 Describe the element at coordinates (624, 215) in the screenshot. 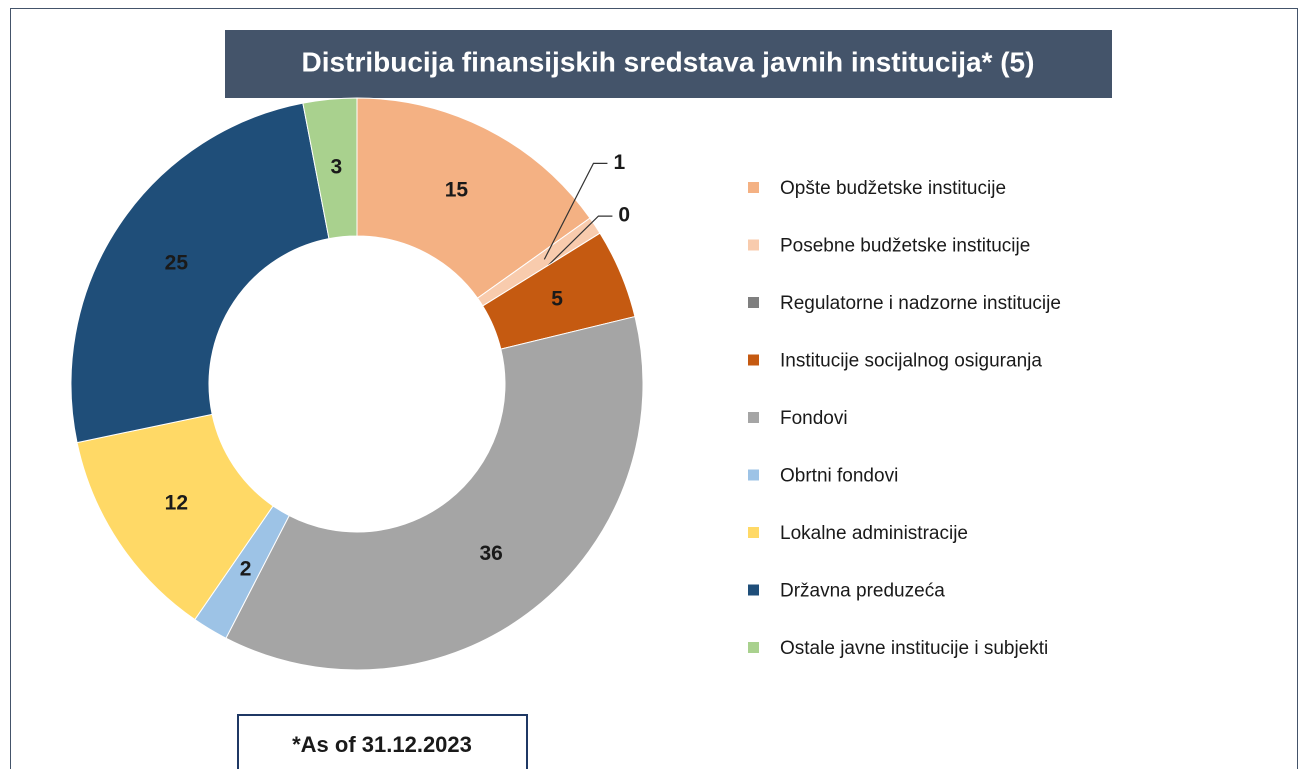

I see `data-label: 0` at that location.